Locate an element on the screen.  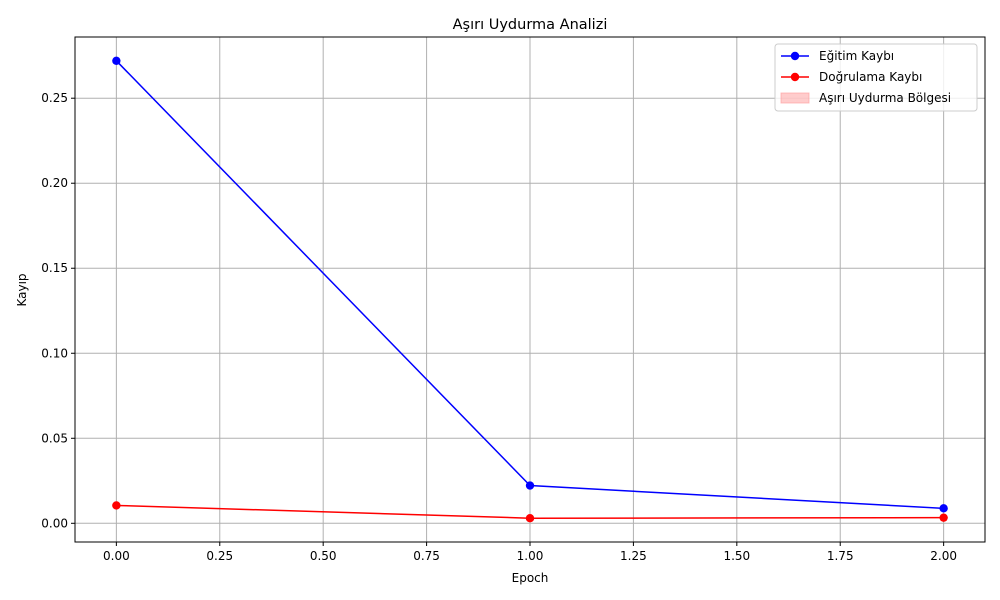
chart-title: Aşırı Uydurma Analizi is located at coordinates (530, 25).